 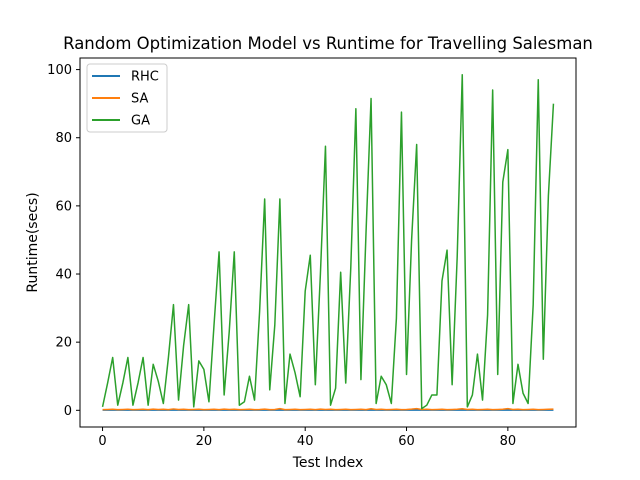 What do you see at coordinates (145, 77) in the screenshot?
I see `legend-label-rhc: RHC` at bounding box center [145, 77].